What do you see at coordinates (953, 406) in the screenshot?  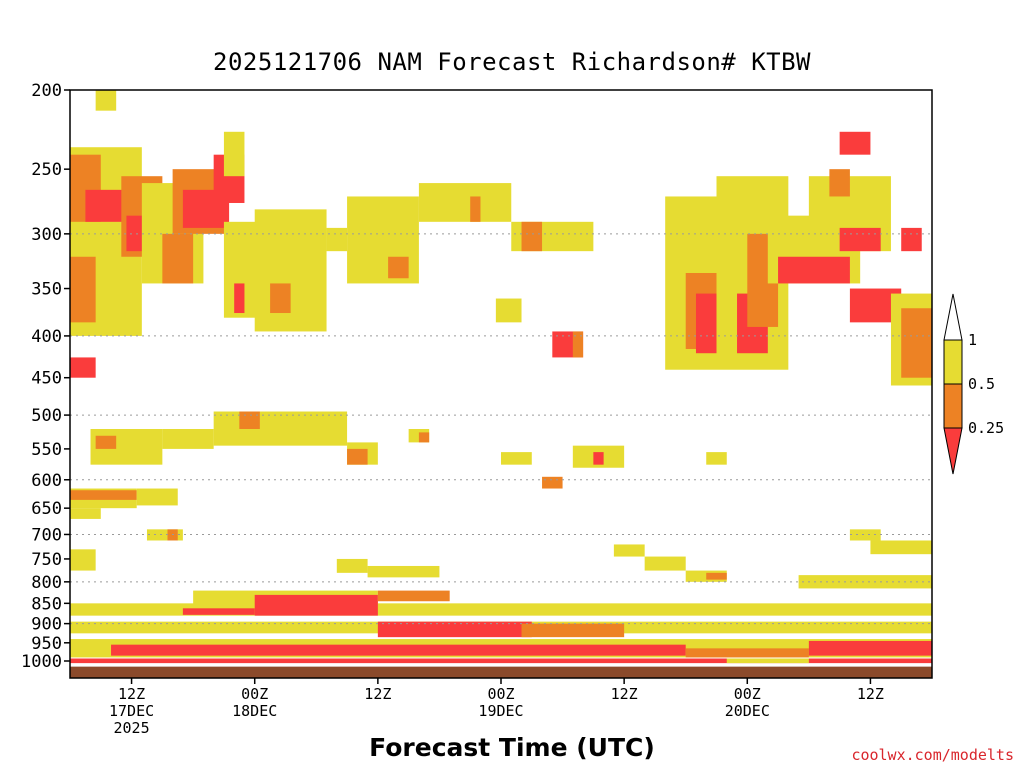 I see `legend-bin-0.25-0.5` at bounding box center [953, 406].